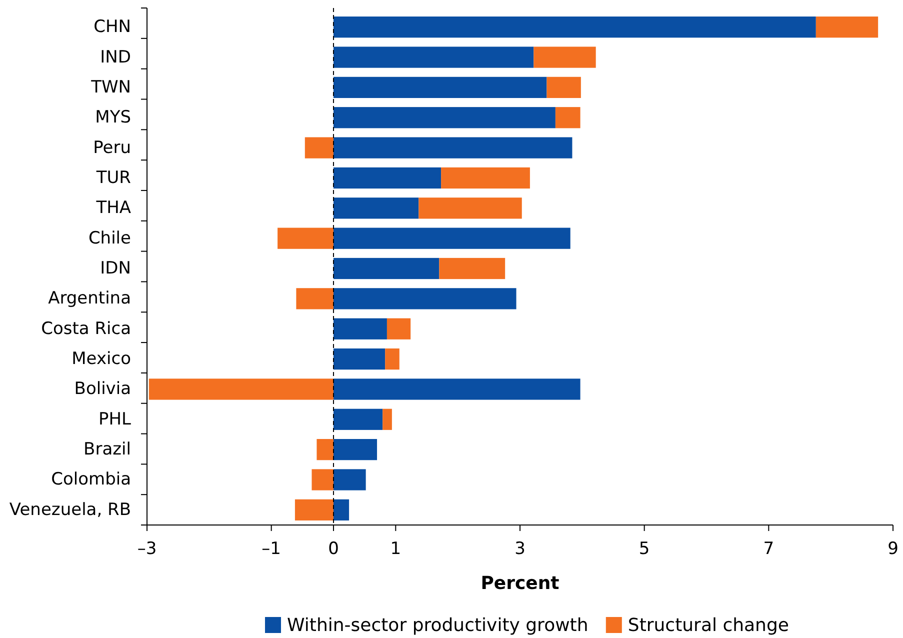 The width and height of the screenshot is (903, 638). I want to click on y-tick-label: Venezuela, RB, so click(70, 510).